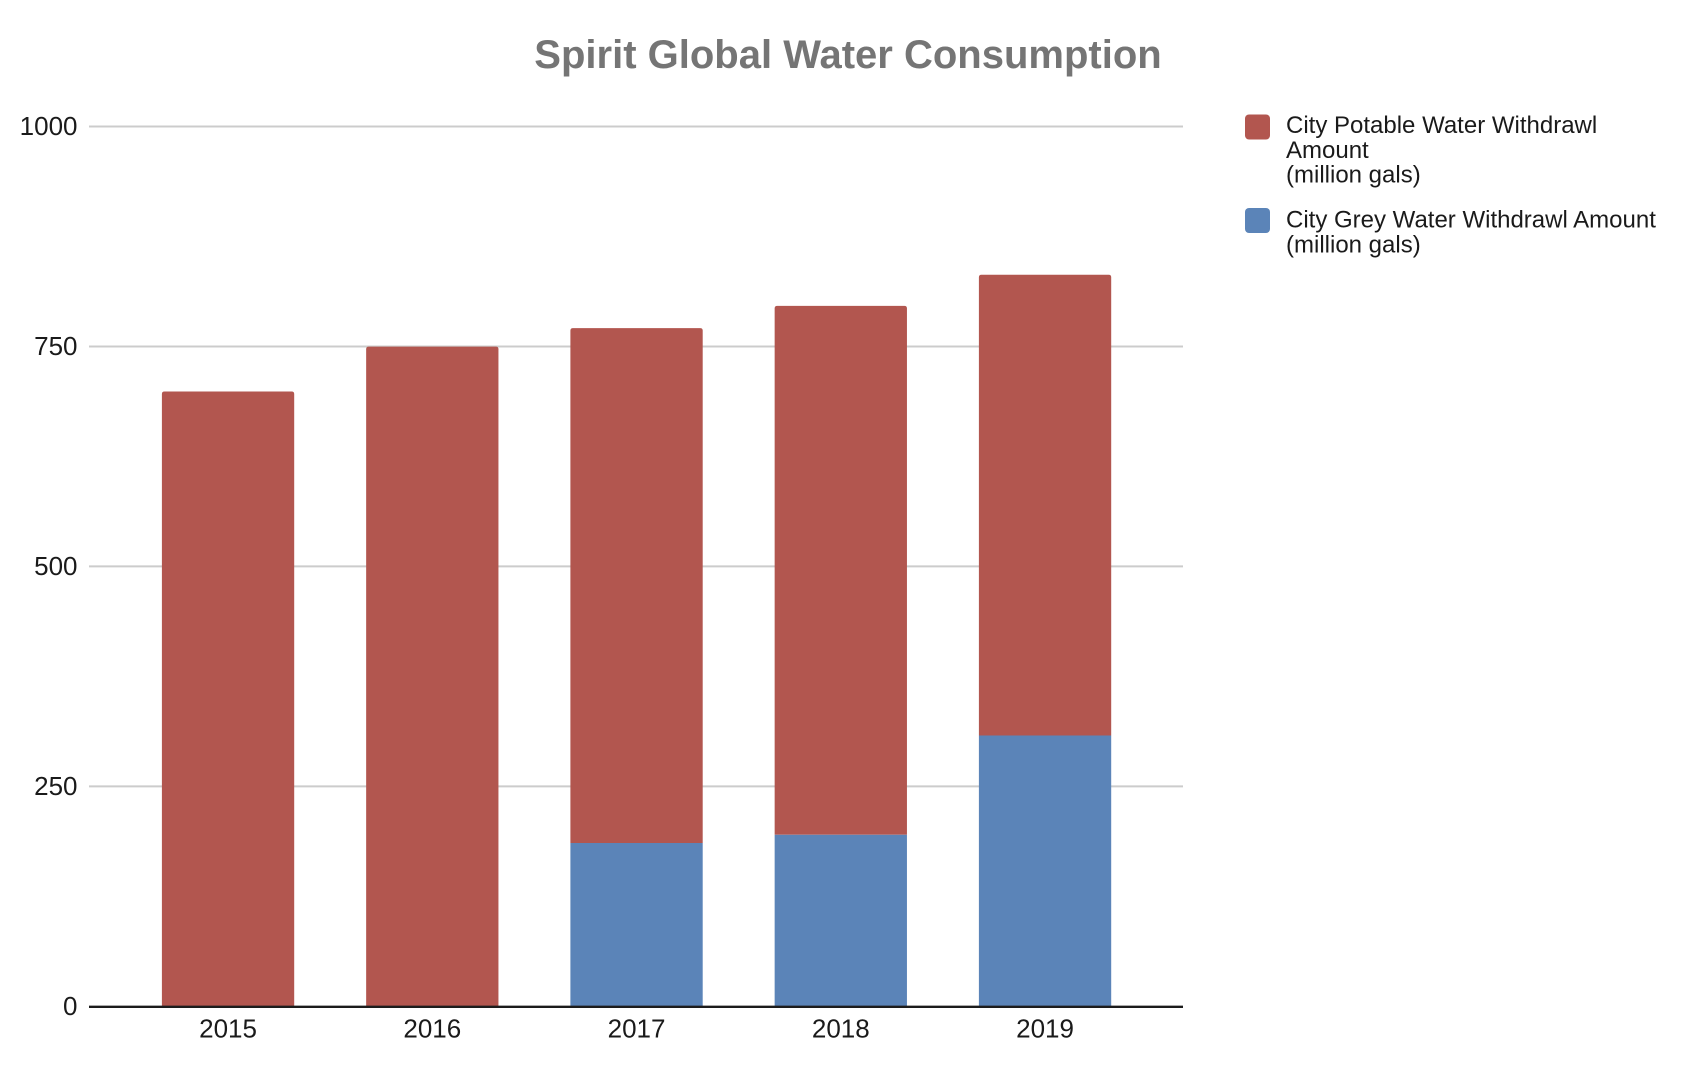 The image size is (1691, 1066). Describe the element at coordinates (847, 55) in the screenshot. I see `svg-text:Spirit Global Water Consumptio: Spirit Global Water Consumption` at that location.